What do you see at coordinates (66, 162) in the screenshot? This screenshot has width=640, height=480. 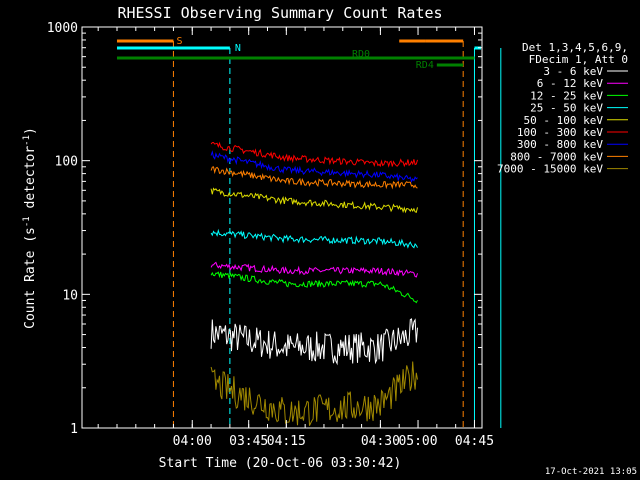 I see `y-tick-label: 100` at bounding box center [66, 162].